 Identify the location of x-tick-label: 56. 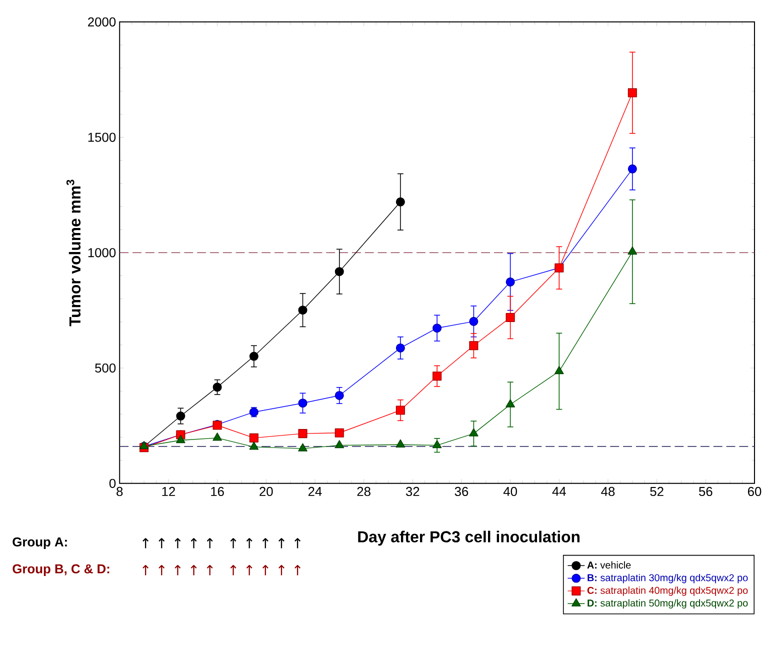
(705, 491).